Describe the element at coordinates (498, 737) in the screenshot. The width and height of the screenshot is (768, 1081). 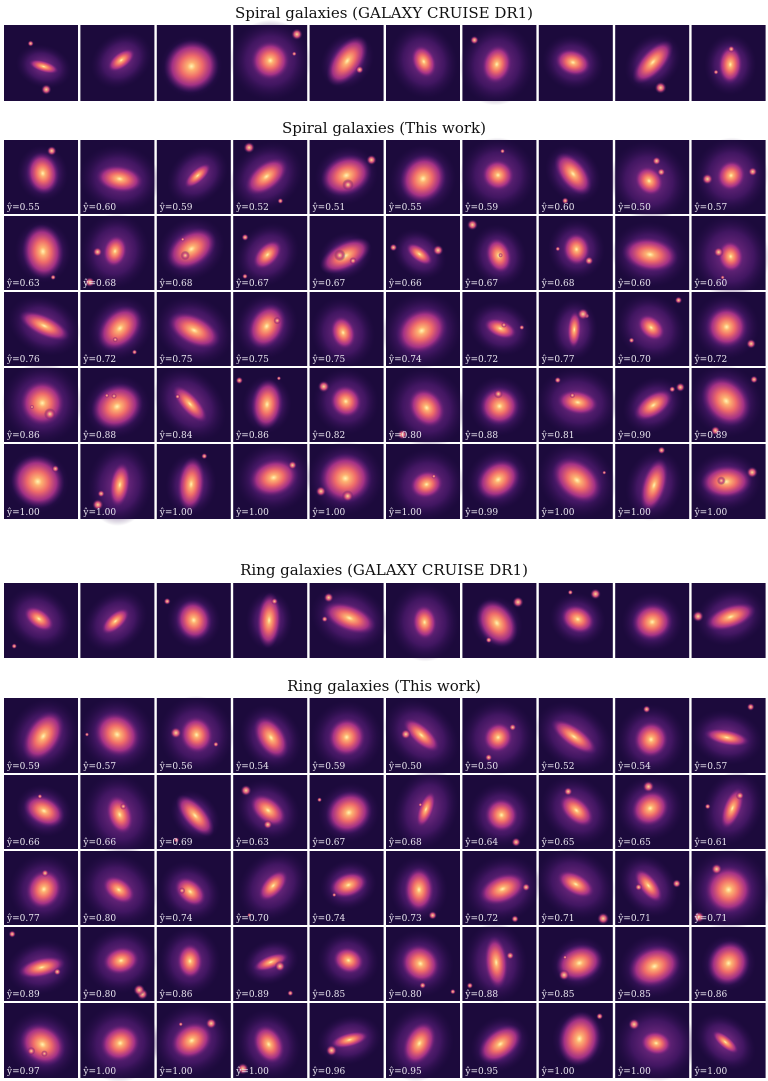
I see `galaxy-image: ŷ=0.50` at that location.